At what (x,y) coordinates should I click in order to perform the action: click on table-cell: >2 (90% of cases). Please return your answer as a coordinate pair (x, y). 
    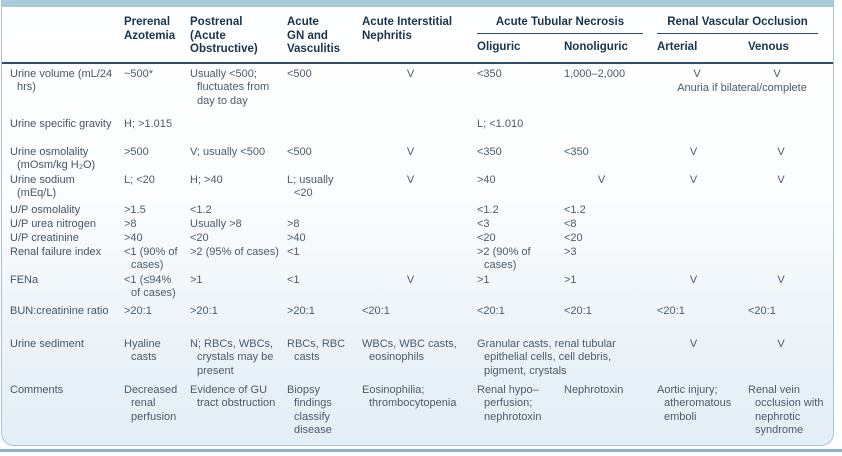
    Looking at the image, I should click on (504, 258).